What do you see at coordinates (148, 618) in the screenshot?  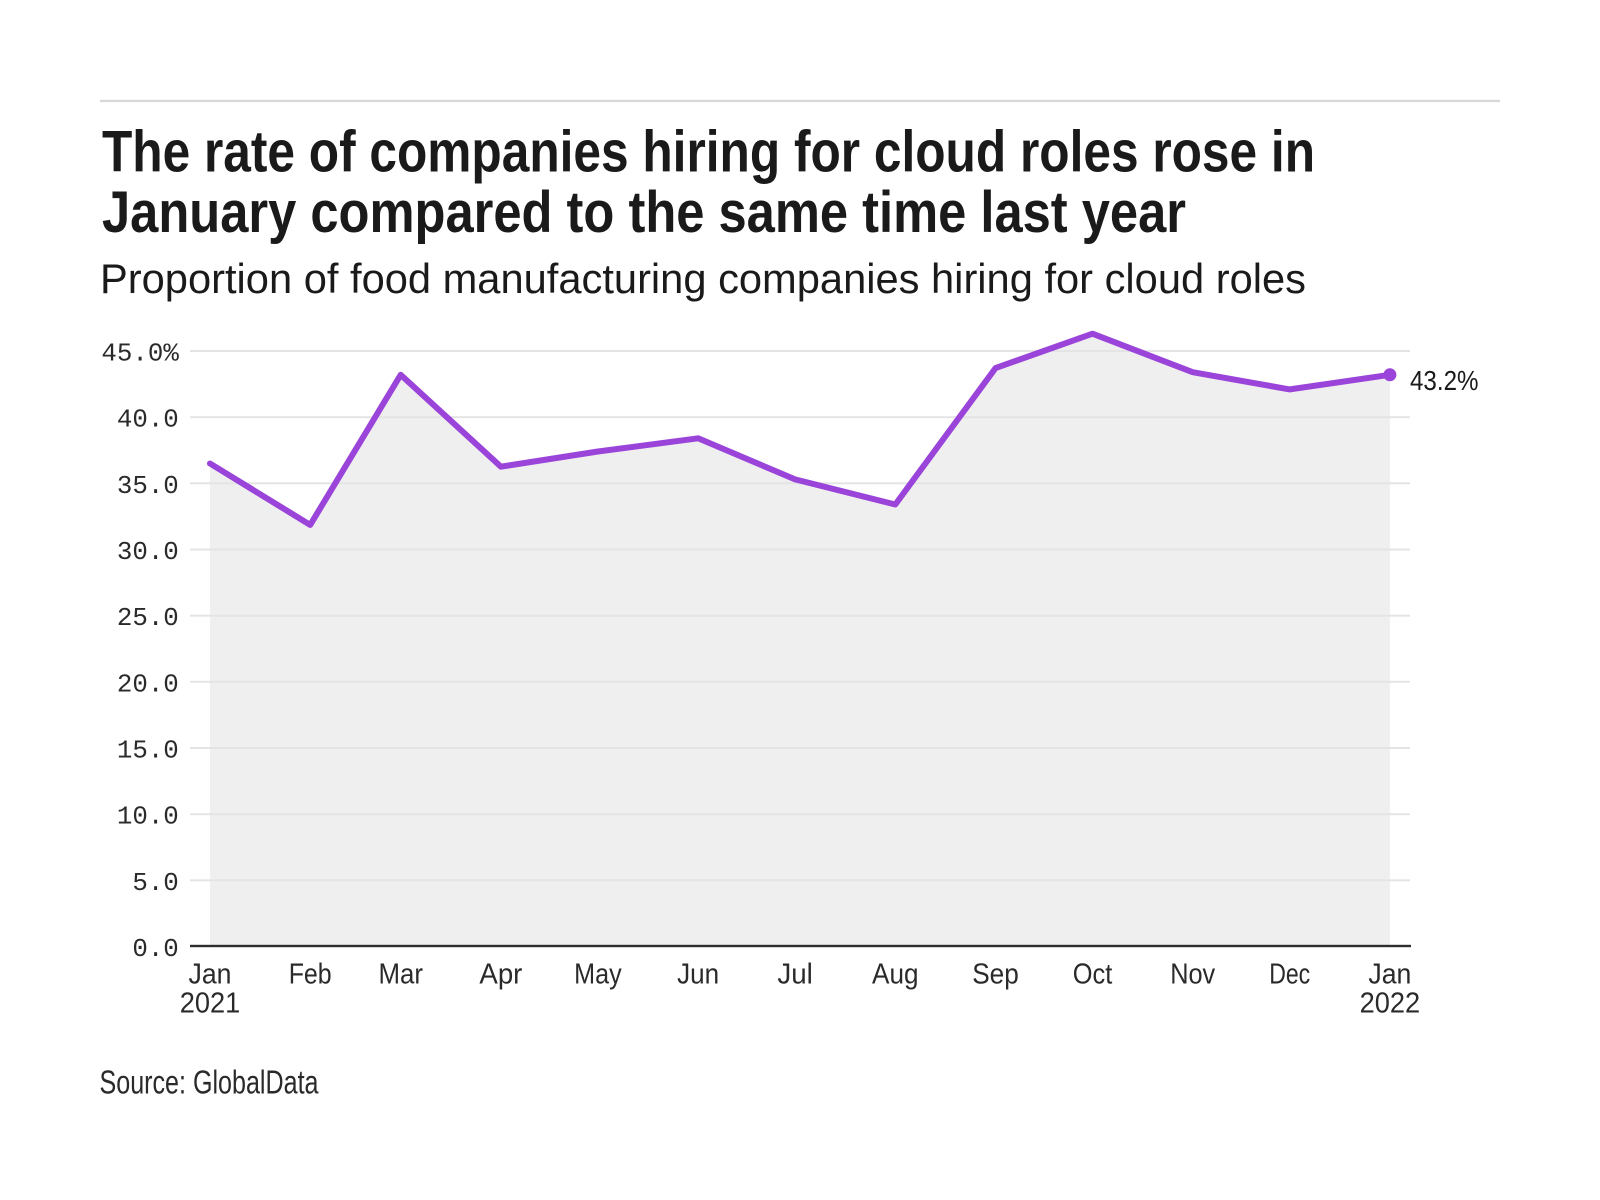 I see `svg-text: 25.0` at bounding box center [148, 618].